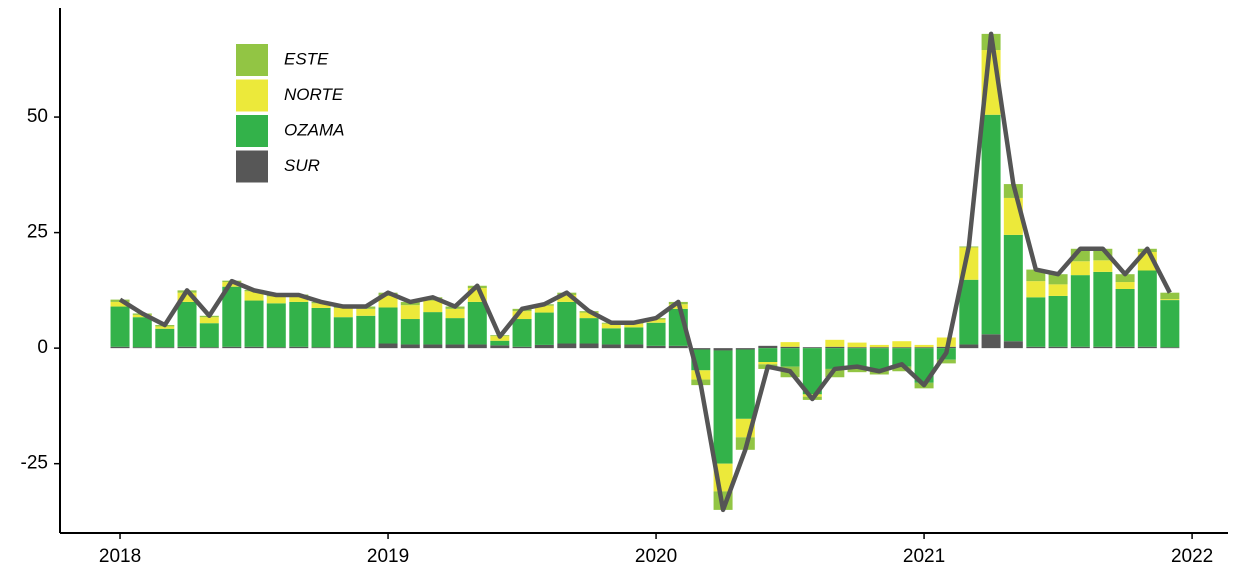 Image resolution: width=1235 pixels, height=571 pixels. I want to click on legend-label: ESTE, so click(306, 58).